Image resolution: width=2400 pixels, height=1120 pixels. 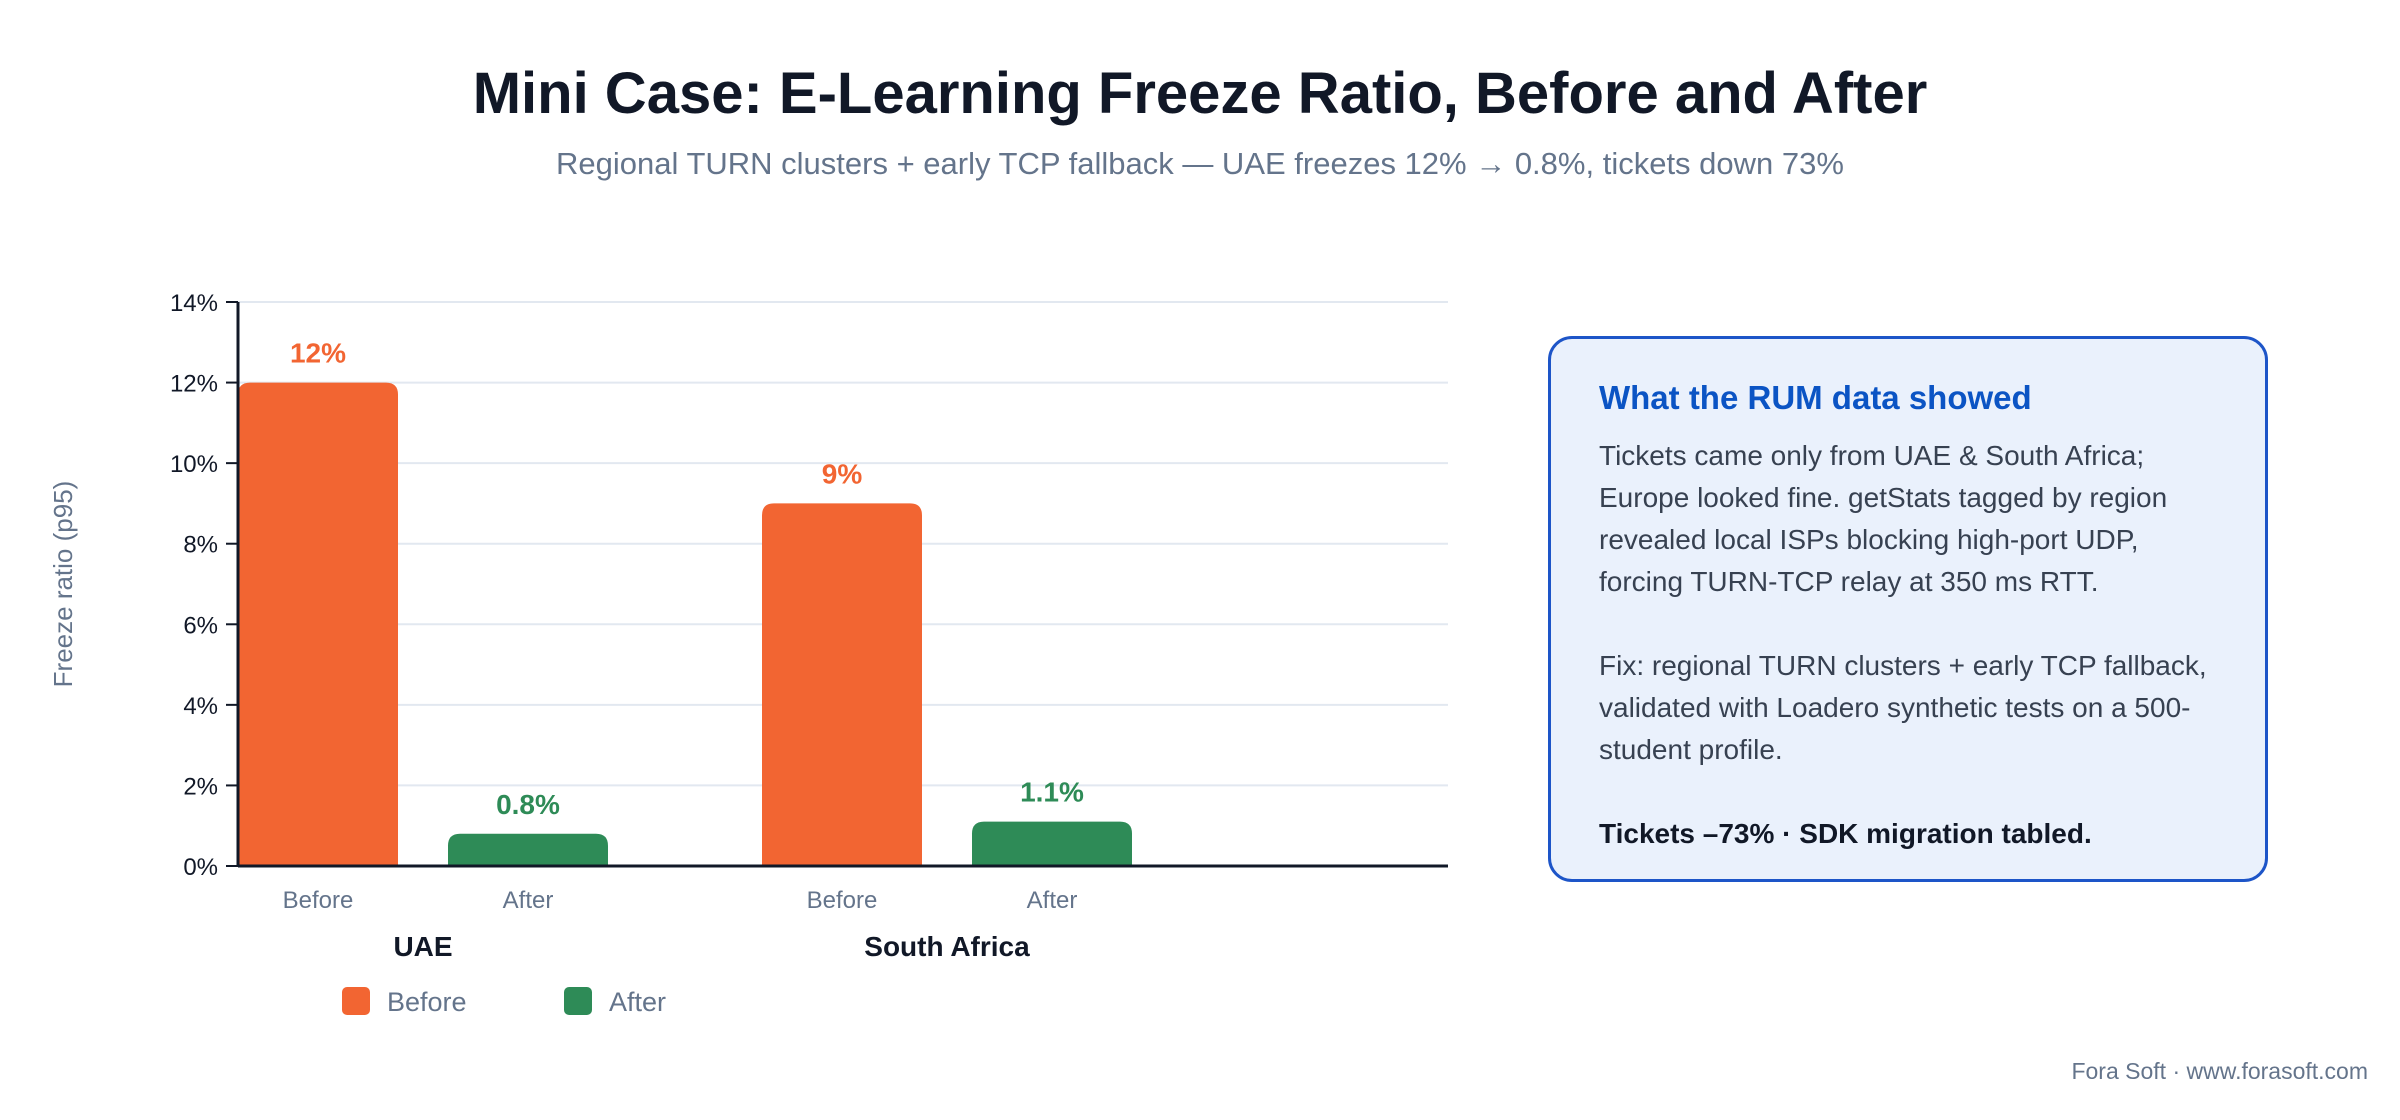 I want to click on data-label: 1.1%, so click(x=1052, y=792).